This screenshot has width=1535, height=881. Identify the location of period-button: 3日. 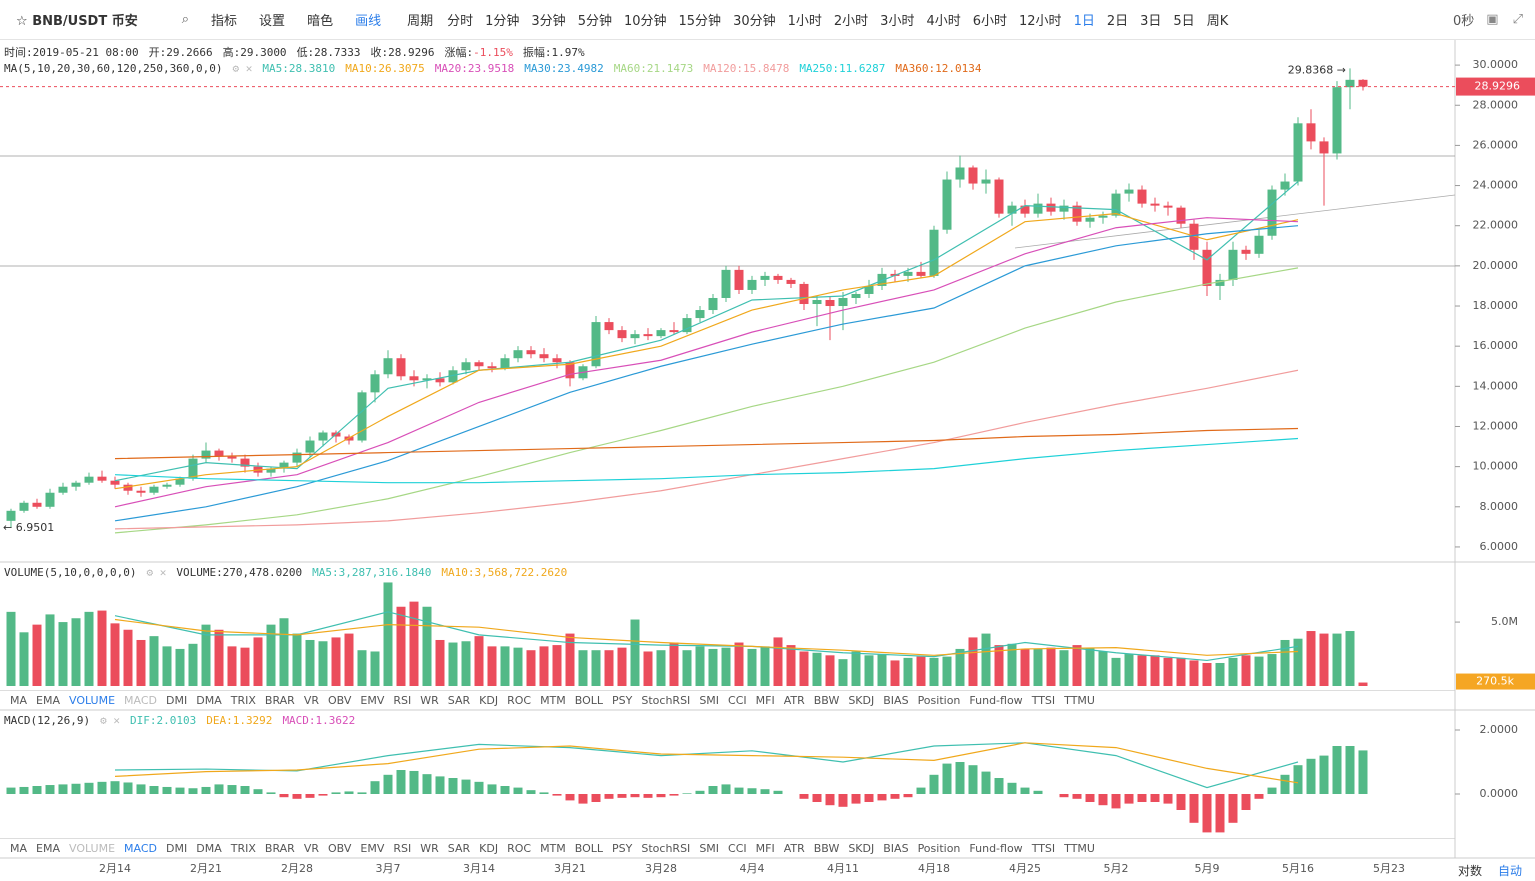
(1151, 21).